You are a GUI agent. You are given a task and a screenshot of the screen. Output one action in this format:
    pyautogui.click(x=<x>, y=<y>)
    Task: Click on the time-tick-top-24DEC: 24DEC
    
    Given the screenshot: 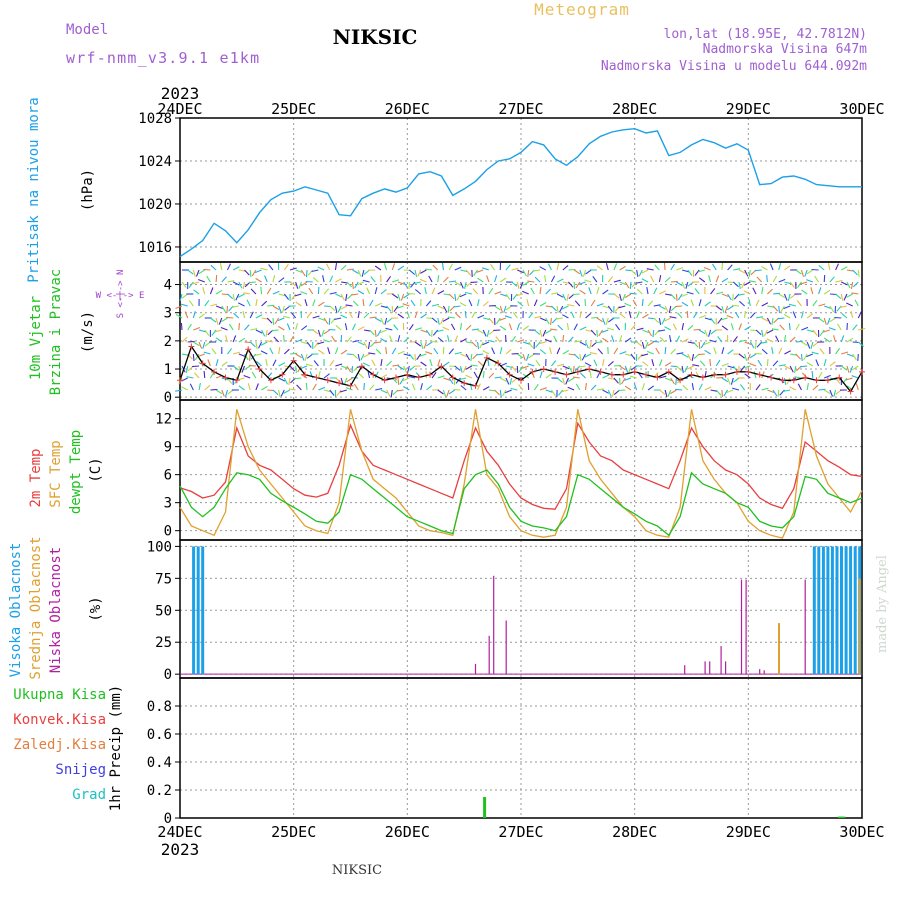 What is the action you would take?
    pyautogui.click(x=179, y=109)
    